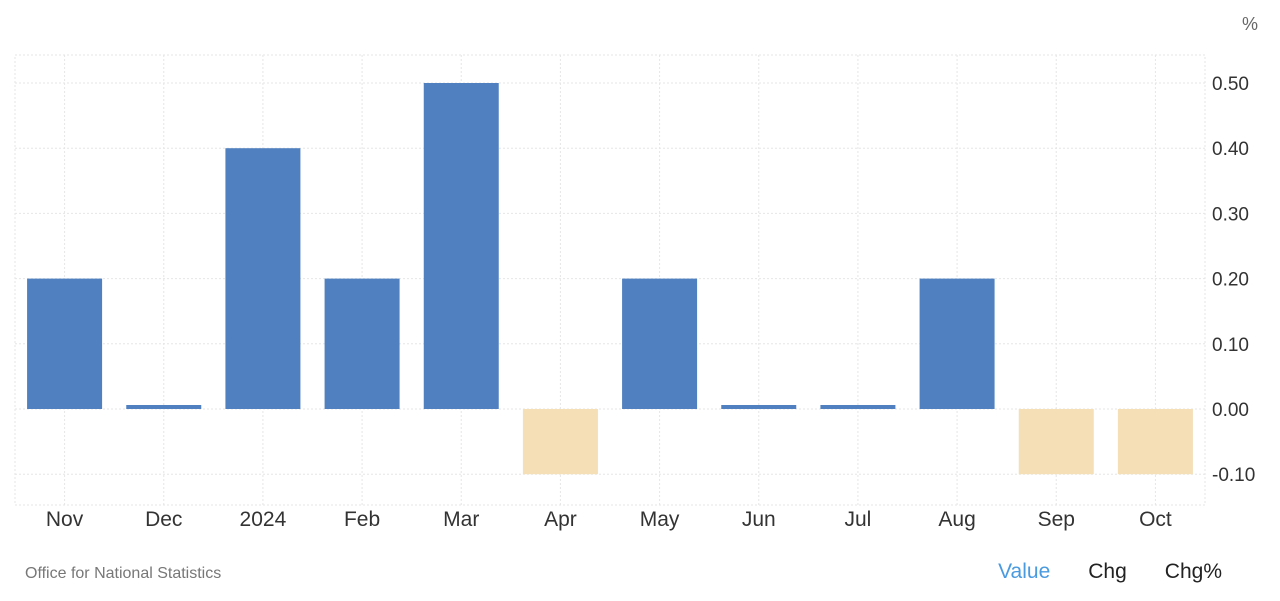 This screenshot has height=601, width=1280. What do you see at coordinates (1193, 571) in the screenshot?
I see `toggle-chg-percent: Chg%` at bounding box center [1193, 571].